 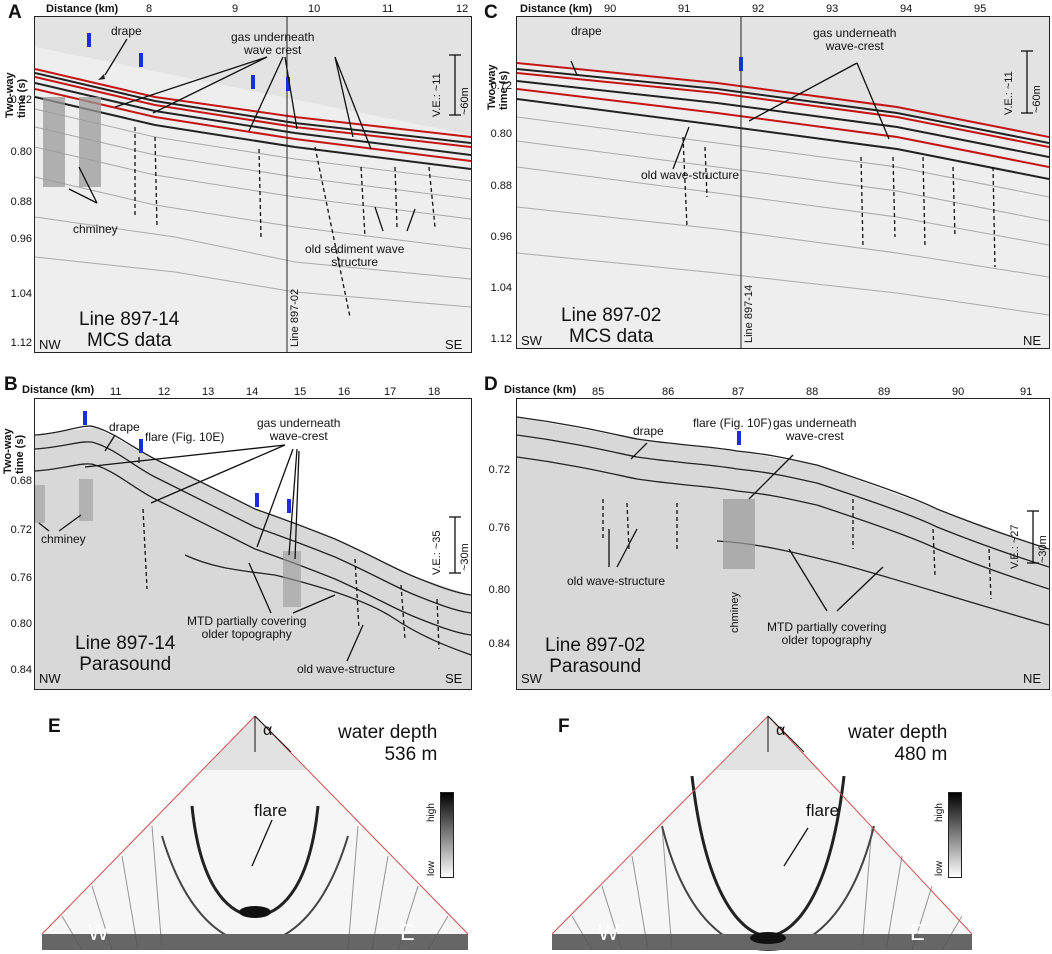 What do you see at coordinates (21, 624) in the screenshot?
I see `panel-b-ytick: 0.80` at bounding box center [21, 624].